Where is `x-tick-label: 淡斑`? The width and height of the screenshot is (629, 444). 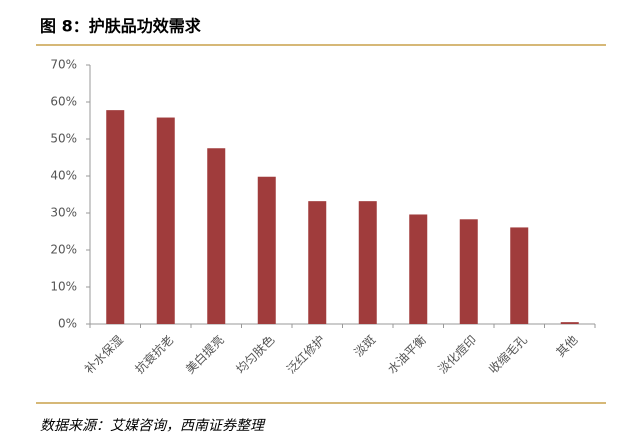 x-tick-label: 淡斑 is located at coordinates (364, 346).